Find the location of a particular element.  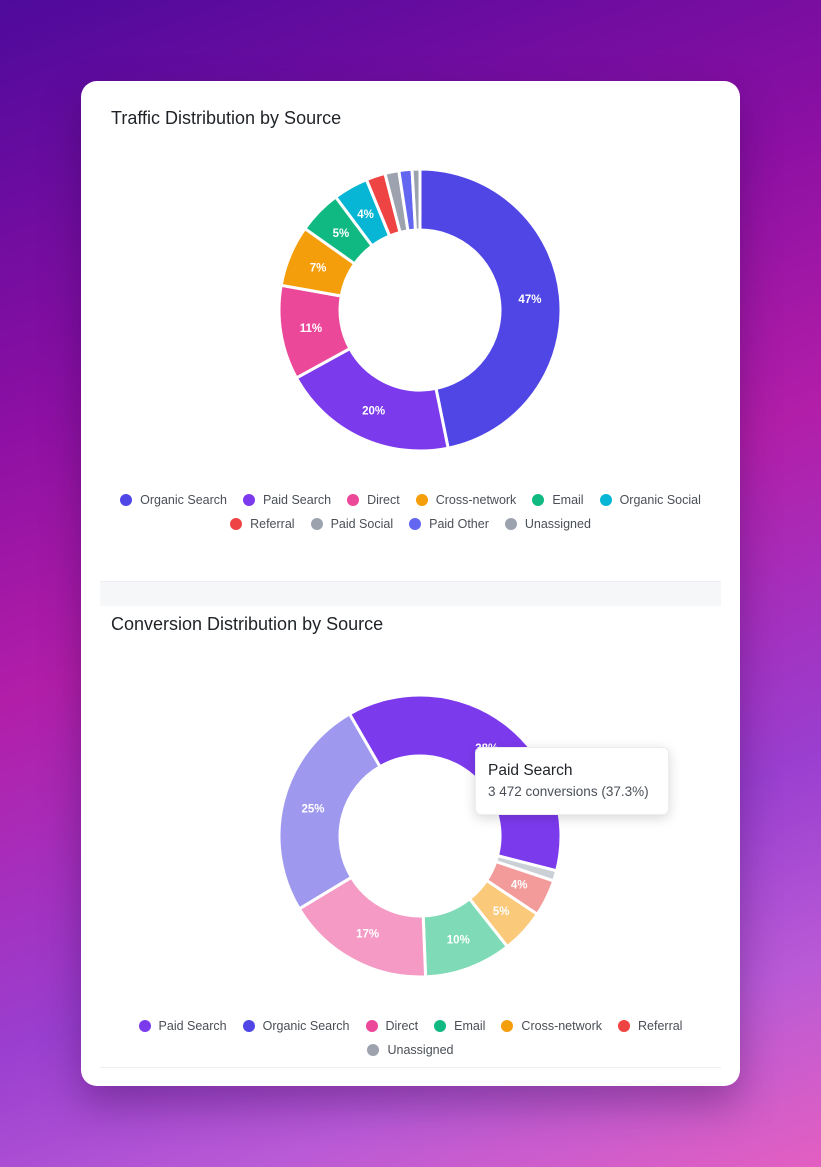

legend-item-organic-social: Organic Social is located at coordinates (650, 500).